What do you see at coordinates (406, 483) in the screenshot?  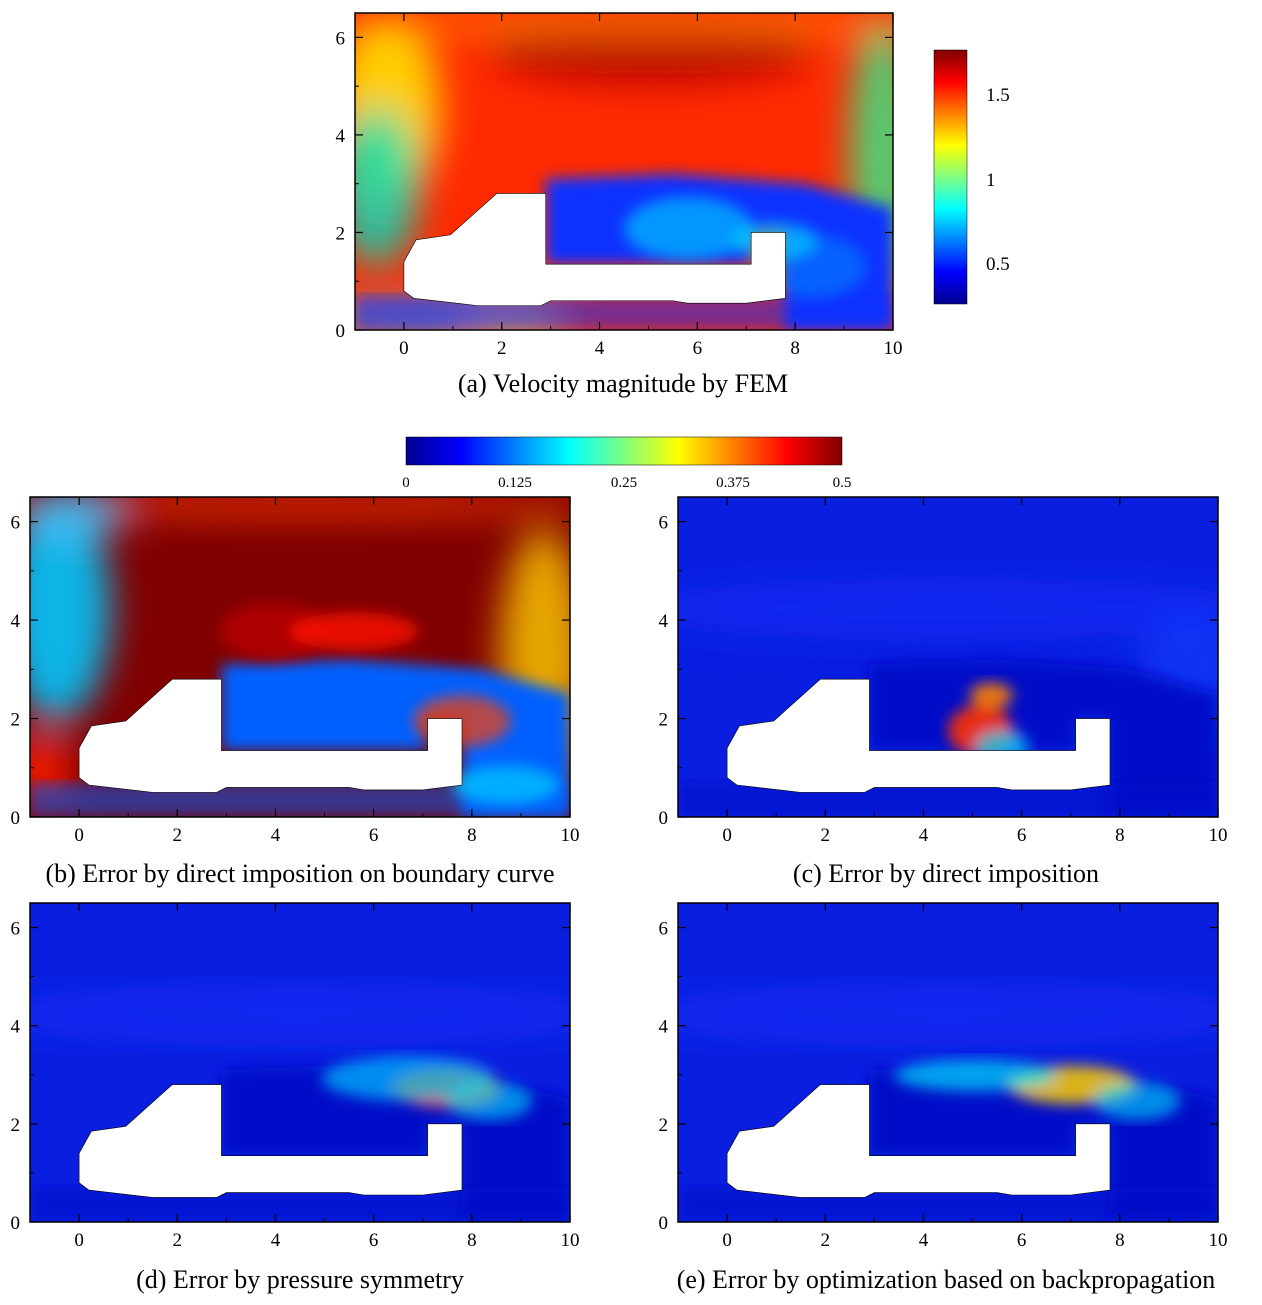 I see `error-colorbar-tick: 0` at bounding box center [406, 483].